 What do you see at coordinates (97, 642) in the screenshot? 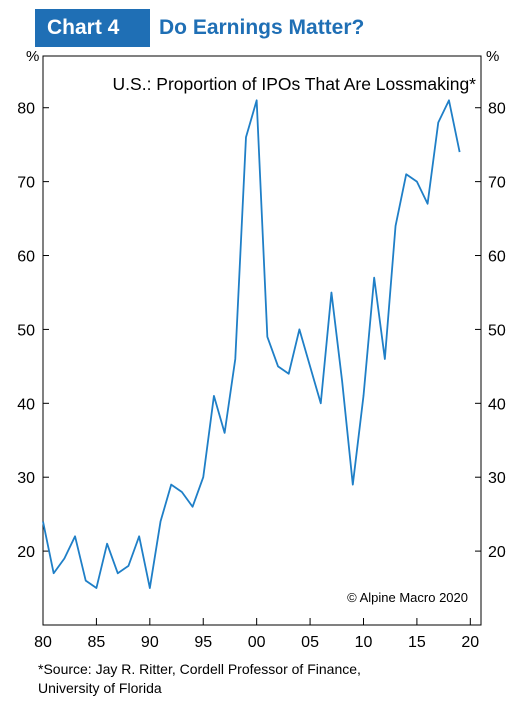
I see `x-tick-label: 85` at bounding box center [97, 642].